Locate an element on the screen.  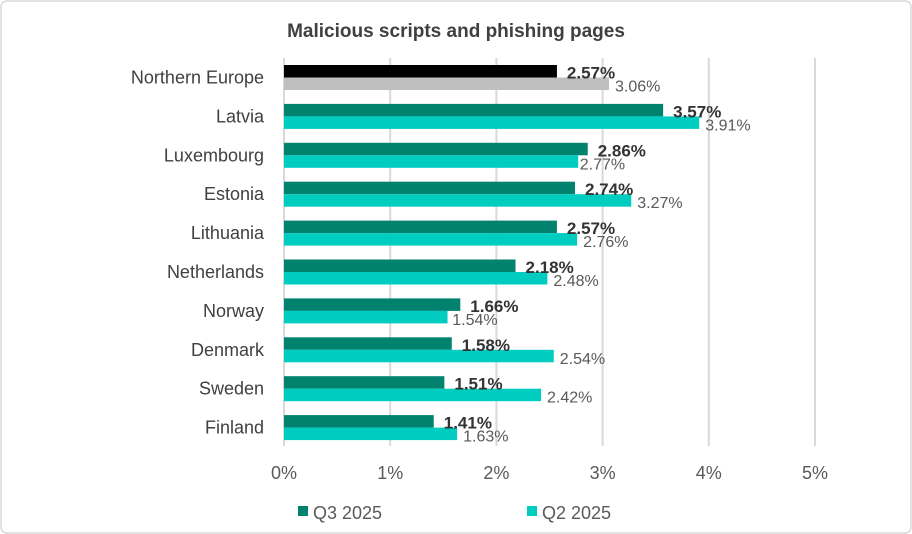
data-label-q3: 1.41% is located at coordinates (468, 423).